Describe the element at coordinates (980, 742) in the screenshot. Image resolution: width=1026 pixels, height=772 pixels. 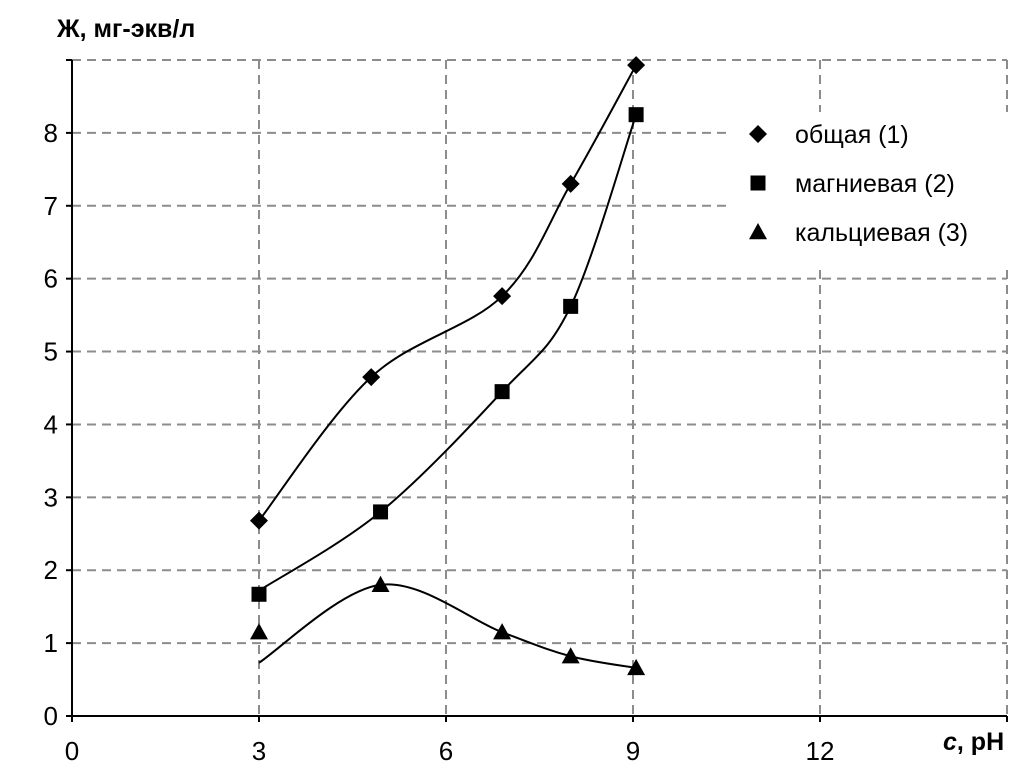
I see `x-axis-label-unit: , pH` at that location.